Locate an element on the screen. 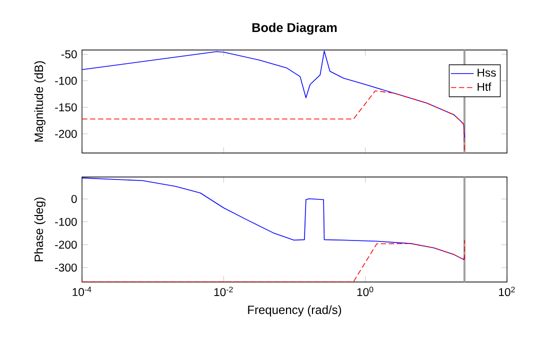 Image resolution: width=560 pixels, height=337 pixels. x-tick-label: 10$^{0}$ is located at coordinates (365, 291).